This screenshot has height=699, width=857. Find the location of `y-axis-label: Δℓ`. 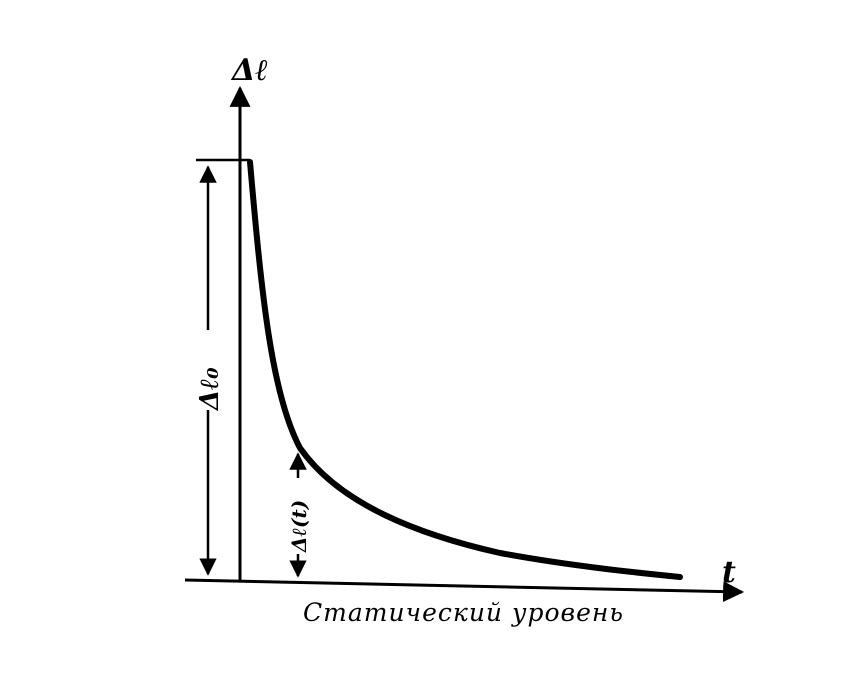

y-axis-label: Δℓ is located at coordinates (249, 70).